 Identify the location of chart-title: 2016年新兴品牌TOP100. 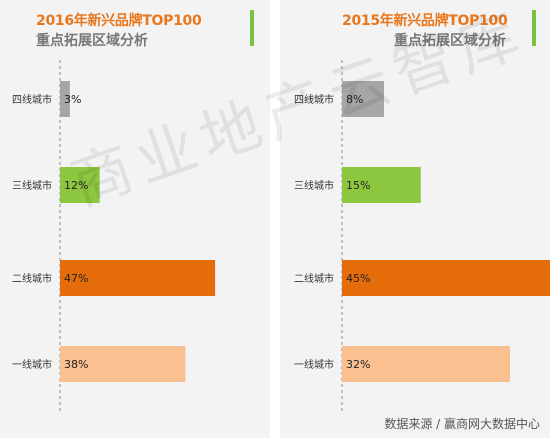
(119, 21).